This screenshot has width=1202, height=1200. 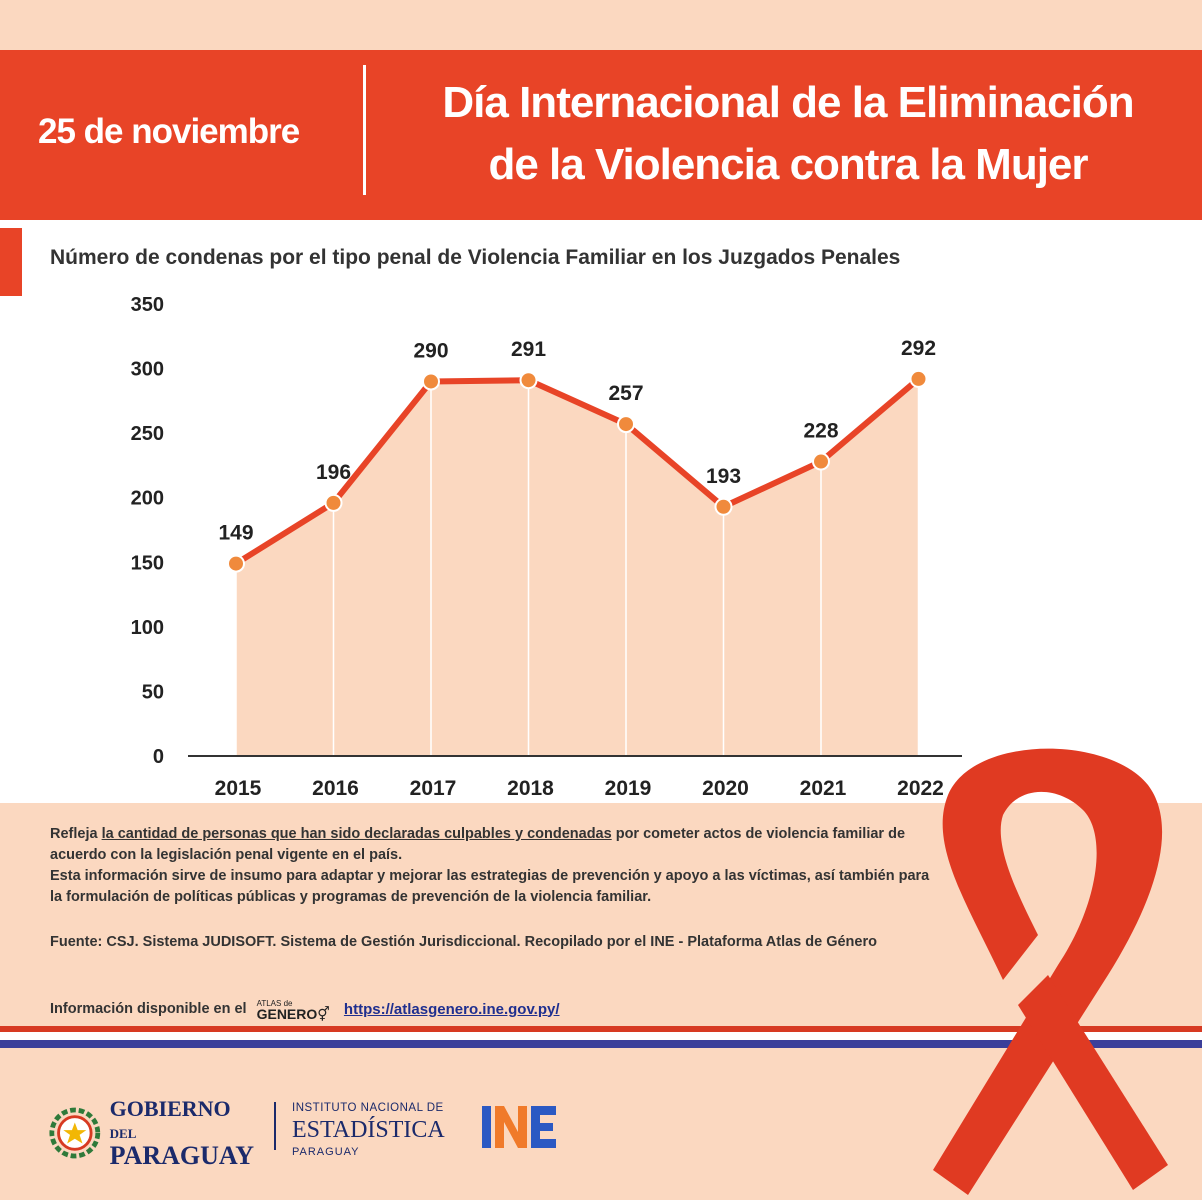 I want to click on top-band, so click(x=601, y=25).